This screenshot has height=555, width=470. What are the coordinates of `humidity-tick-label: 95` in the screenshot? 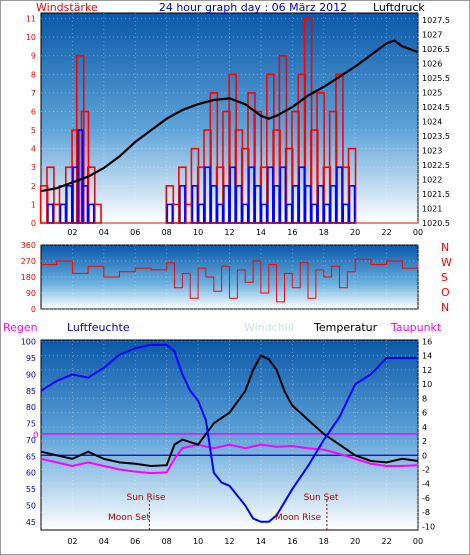 It's located at (31, 358).